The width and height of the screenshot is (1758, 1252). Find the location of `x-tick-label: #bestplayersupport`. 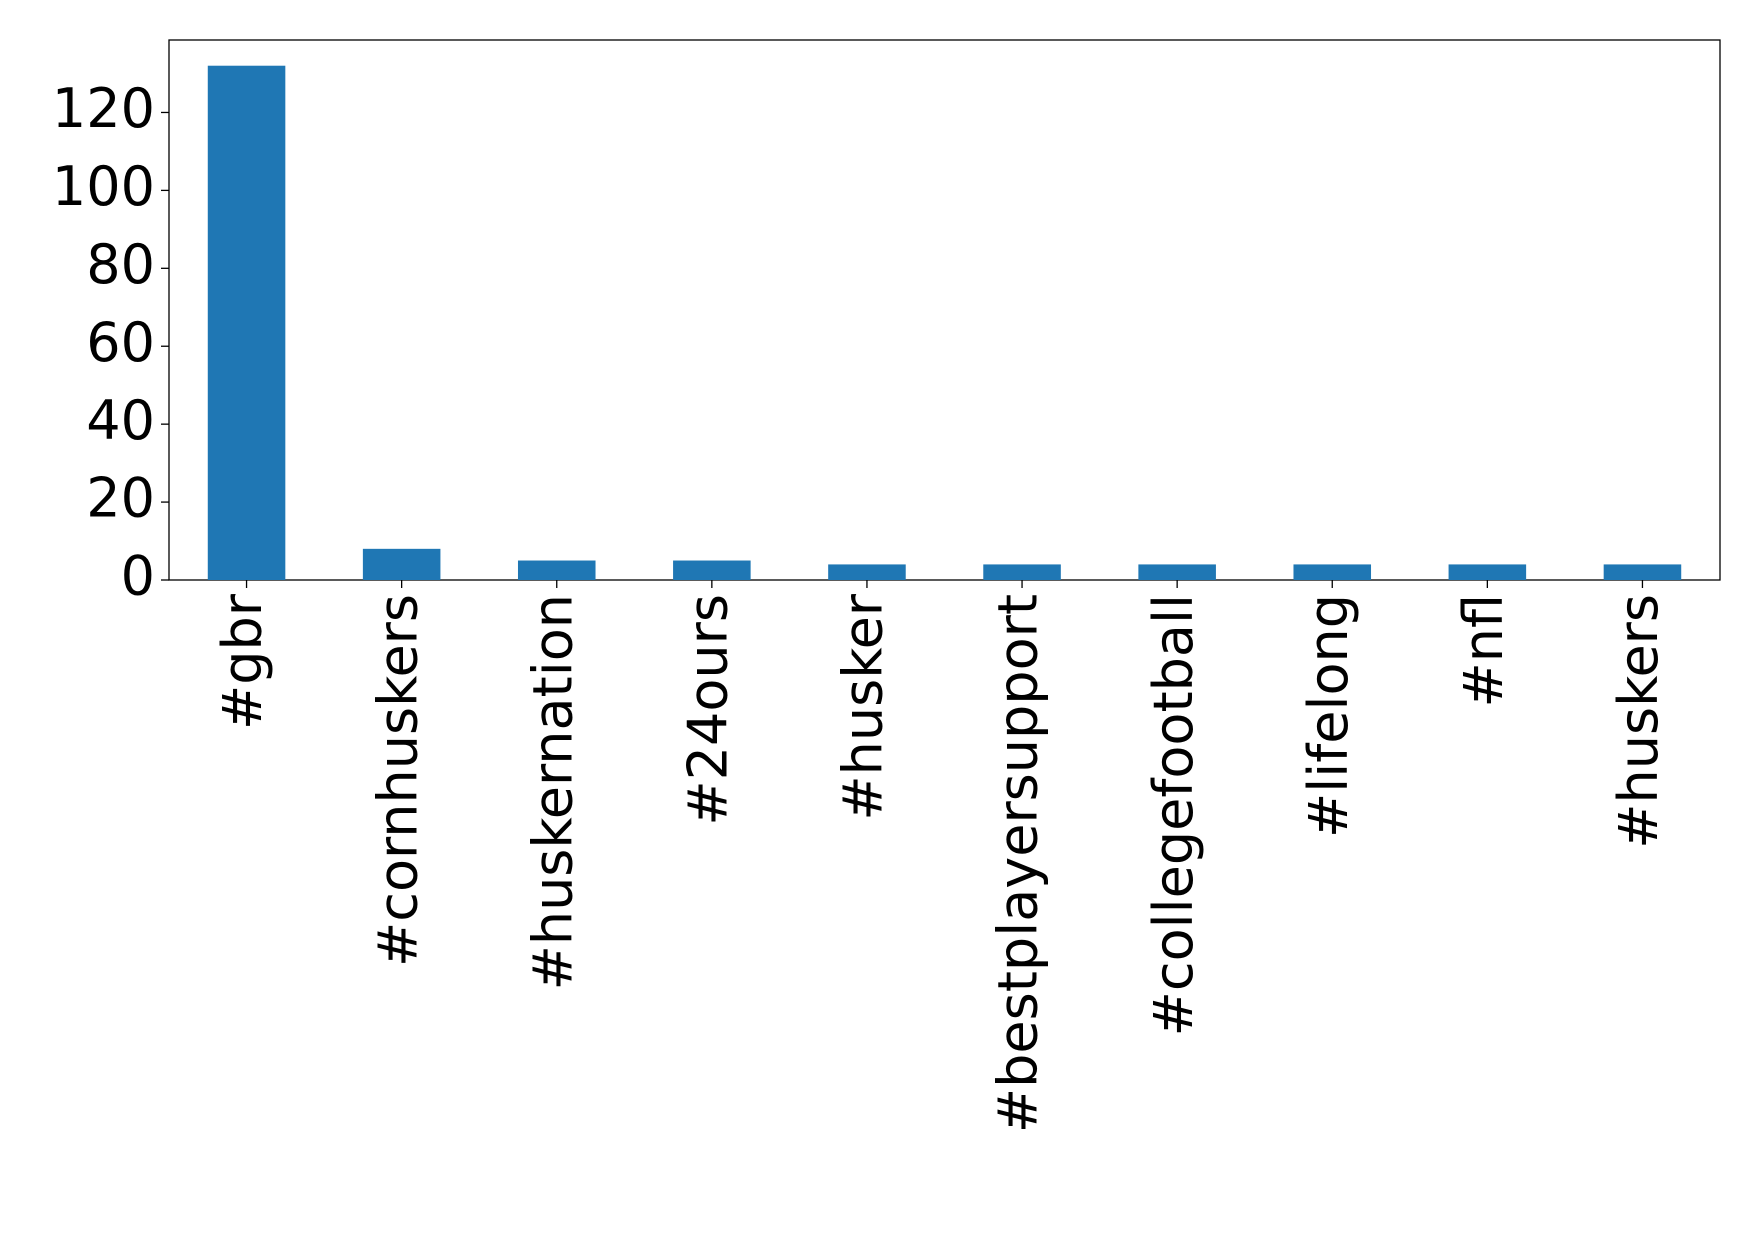

x-tick-label: #bestplayersupport is located at coordinates (1018, 863).